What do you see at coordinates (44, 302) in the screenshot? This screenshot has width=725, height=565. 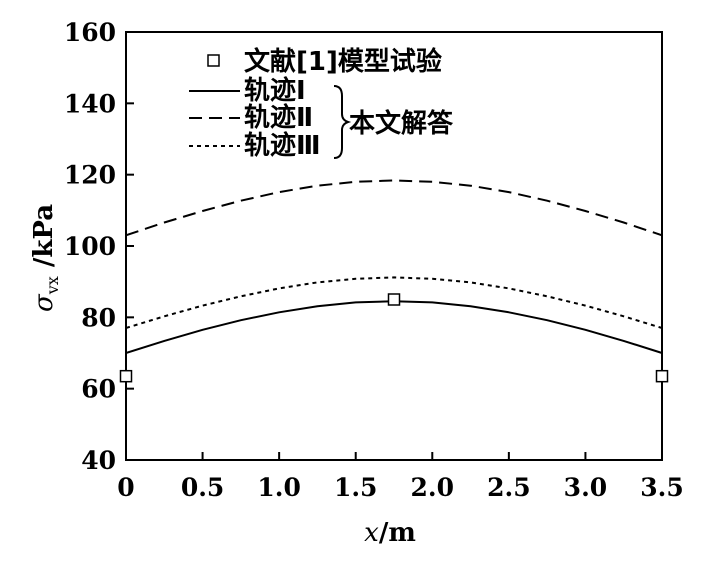 I see `y-axis-var: σ` at bounding box center [44, 302].